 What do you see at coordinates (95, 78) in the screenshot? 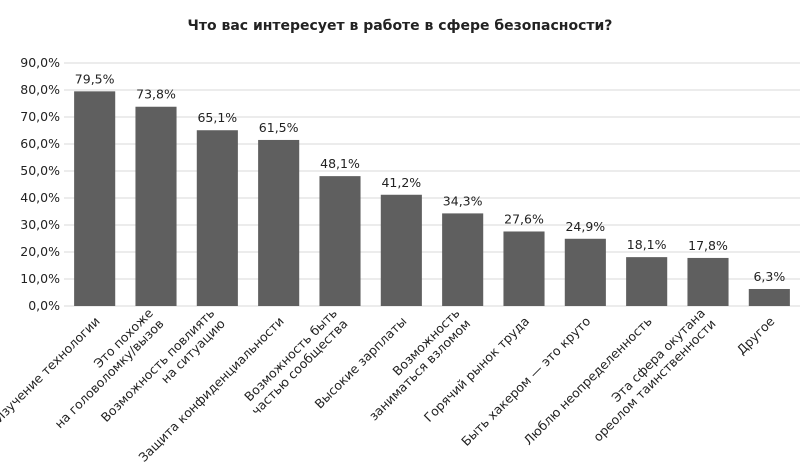
I see `value-label: 79,5%` at bounding box center [95, 78].